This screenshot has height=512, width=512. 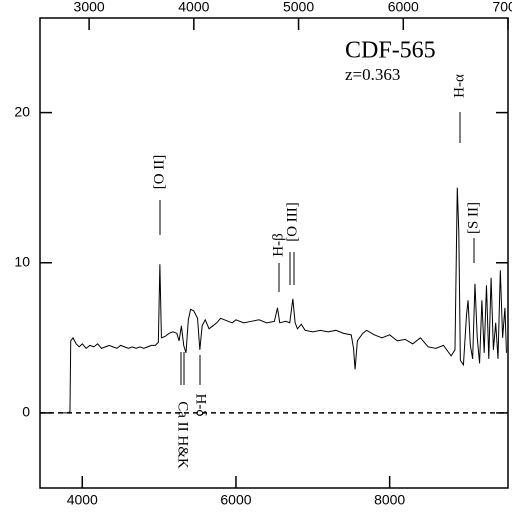 I want to click on y-tick-label: 20, so click(x=22, y=111).